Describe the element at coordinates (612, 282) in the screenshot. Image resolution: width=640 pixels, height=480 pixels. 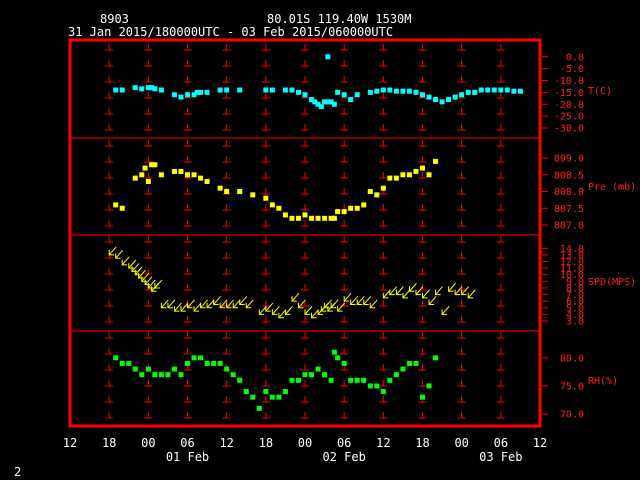
I see `speed-panel-label: SPD(MPS)` at that location.